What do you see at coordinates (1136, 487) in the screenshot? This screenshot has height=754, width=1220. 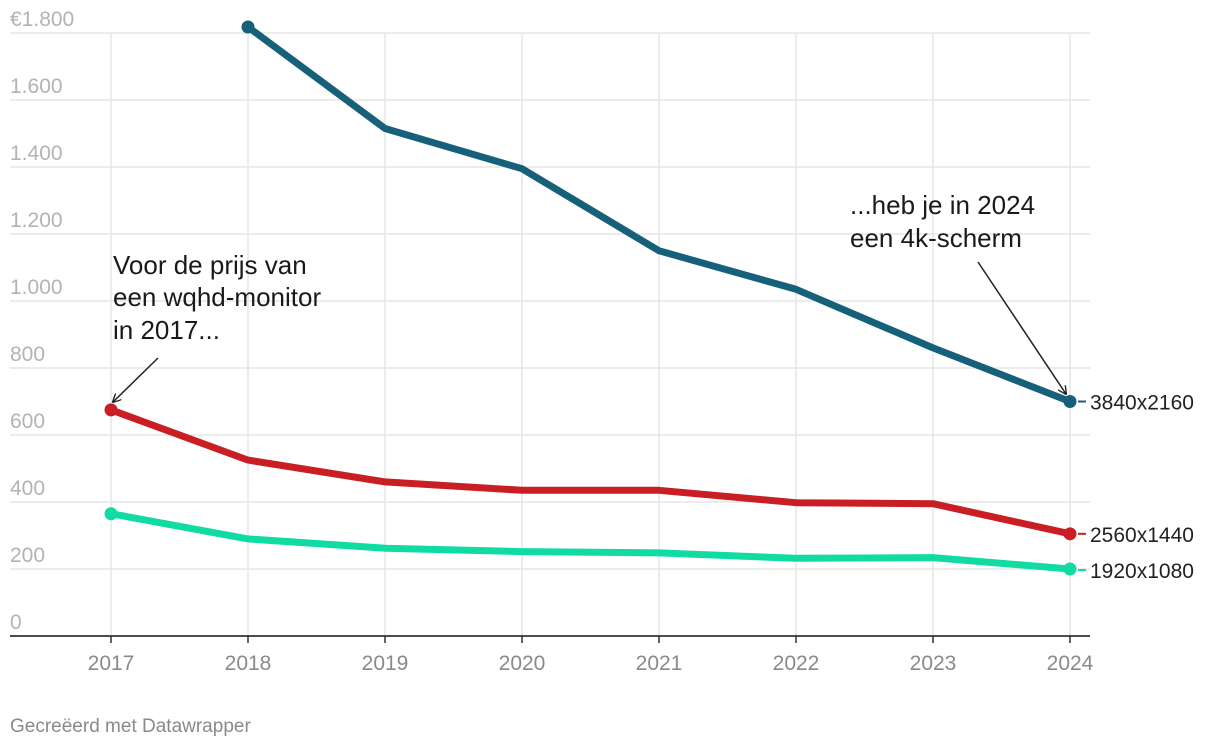 I see `series-labels: 3840x2160 2560x1440 1920x1080` at bounding box center [1136, 487].